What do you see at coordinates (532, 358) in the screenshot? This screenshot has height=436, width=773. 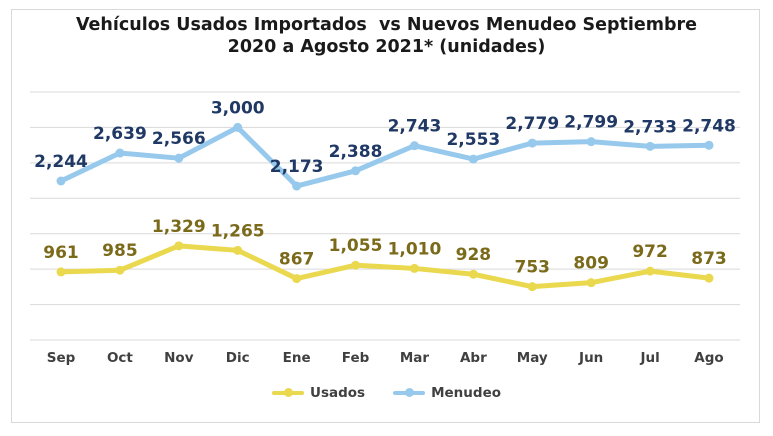 I see `x-tick-label: May` at bounding box center [532, 358].